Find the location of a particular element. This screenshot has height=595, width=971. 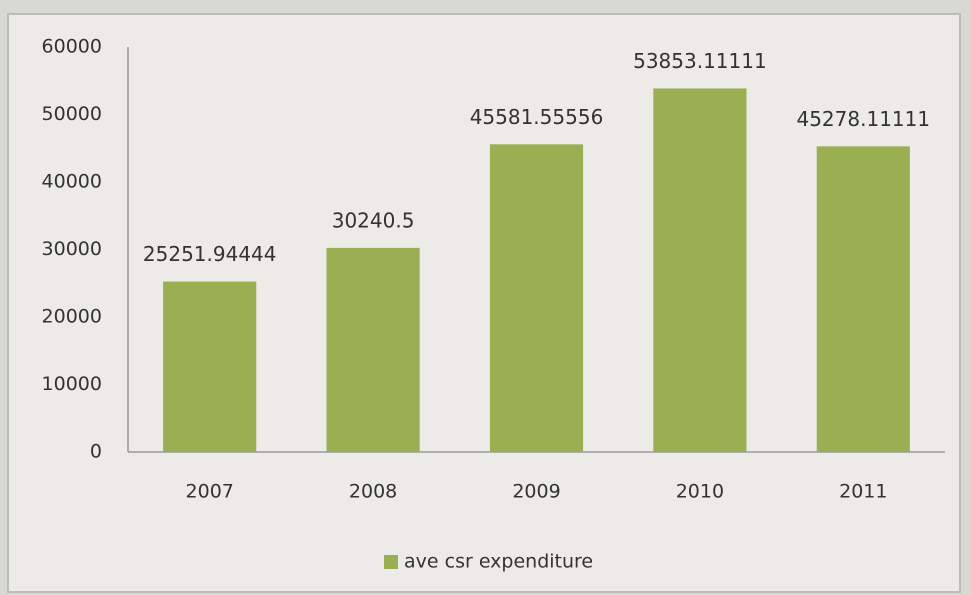

y-tick-label: 60000 is located at coordinates (72, 47).